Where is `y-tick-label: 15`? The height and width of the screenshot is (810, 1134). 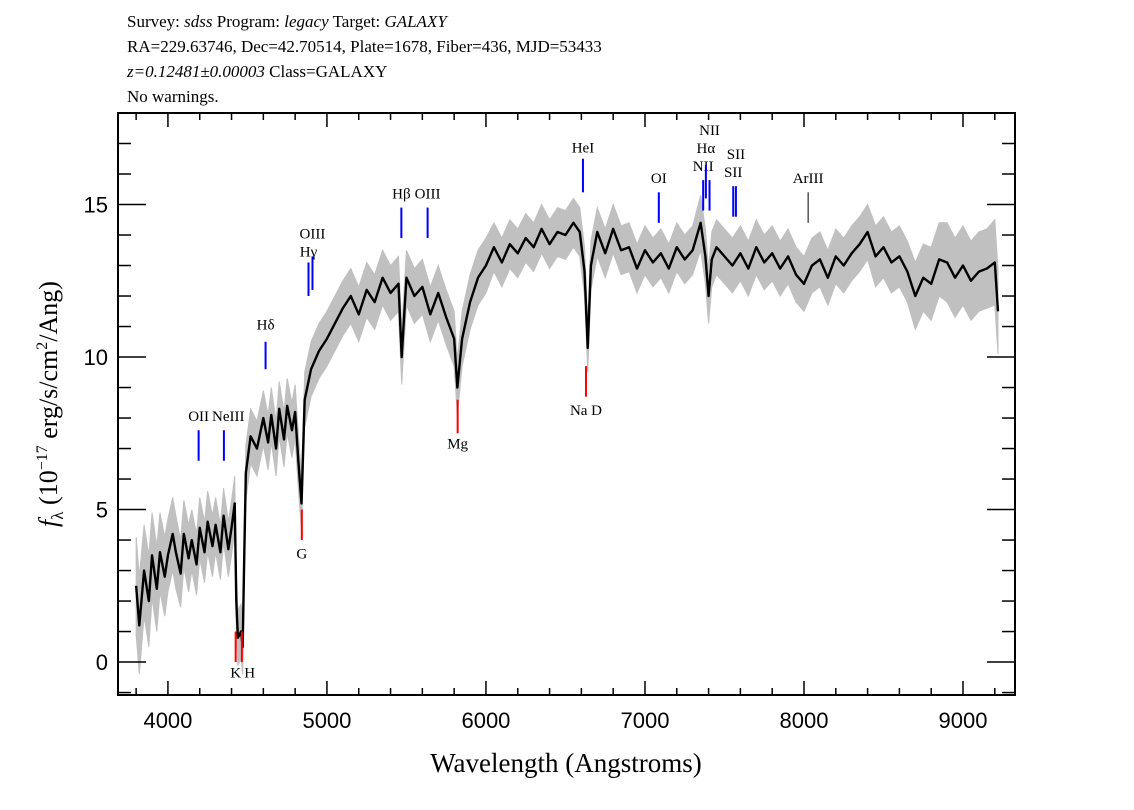 y-tick-label: 15 is located at coordinates (96, 205).